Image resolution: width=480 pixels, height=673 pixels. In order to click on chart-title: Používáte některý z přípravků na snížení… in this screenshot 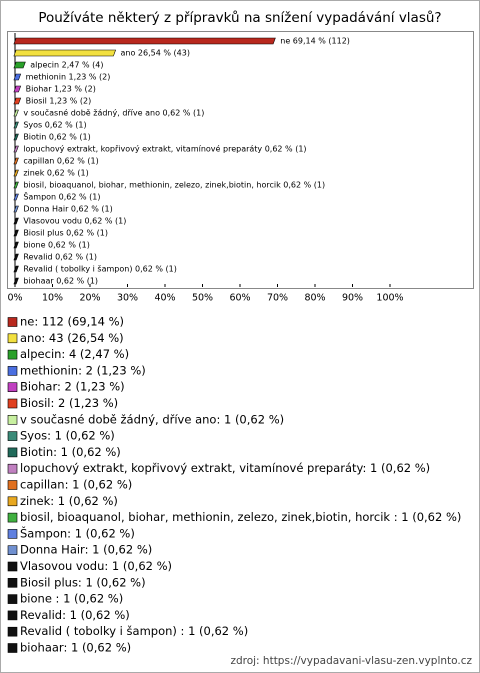, I will do `click(239, 18)`.